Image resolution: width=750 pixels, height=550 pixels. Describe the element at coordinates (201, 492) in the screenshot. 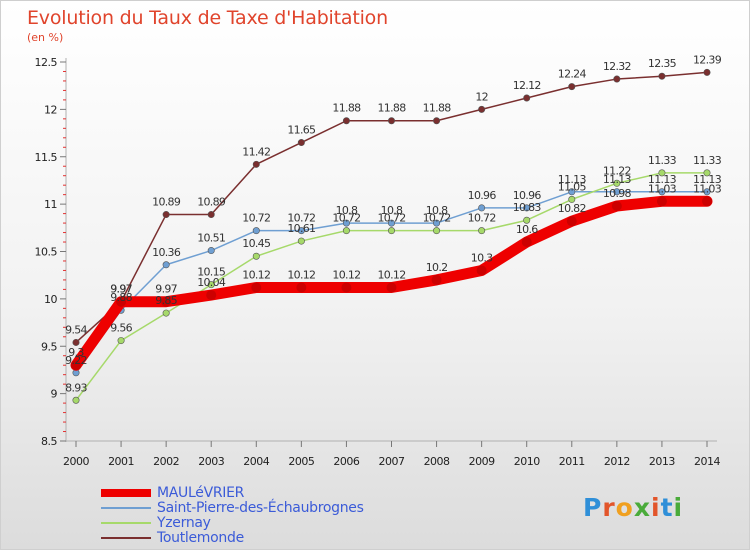

I see `legend-label-maulevrier: MAULéVRIER` at that location.